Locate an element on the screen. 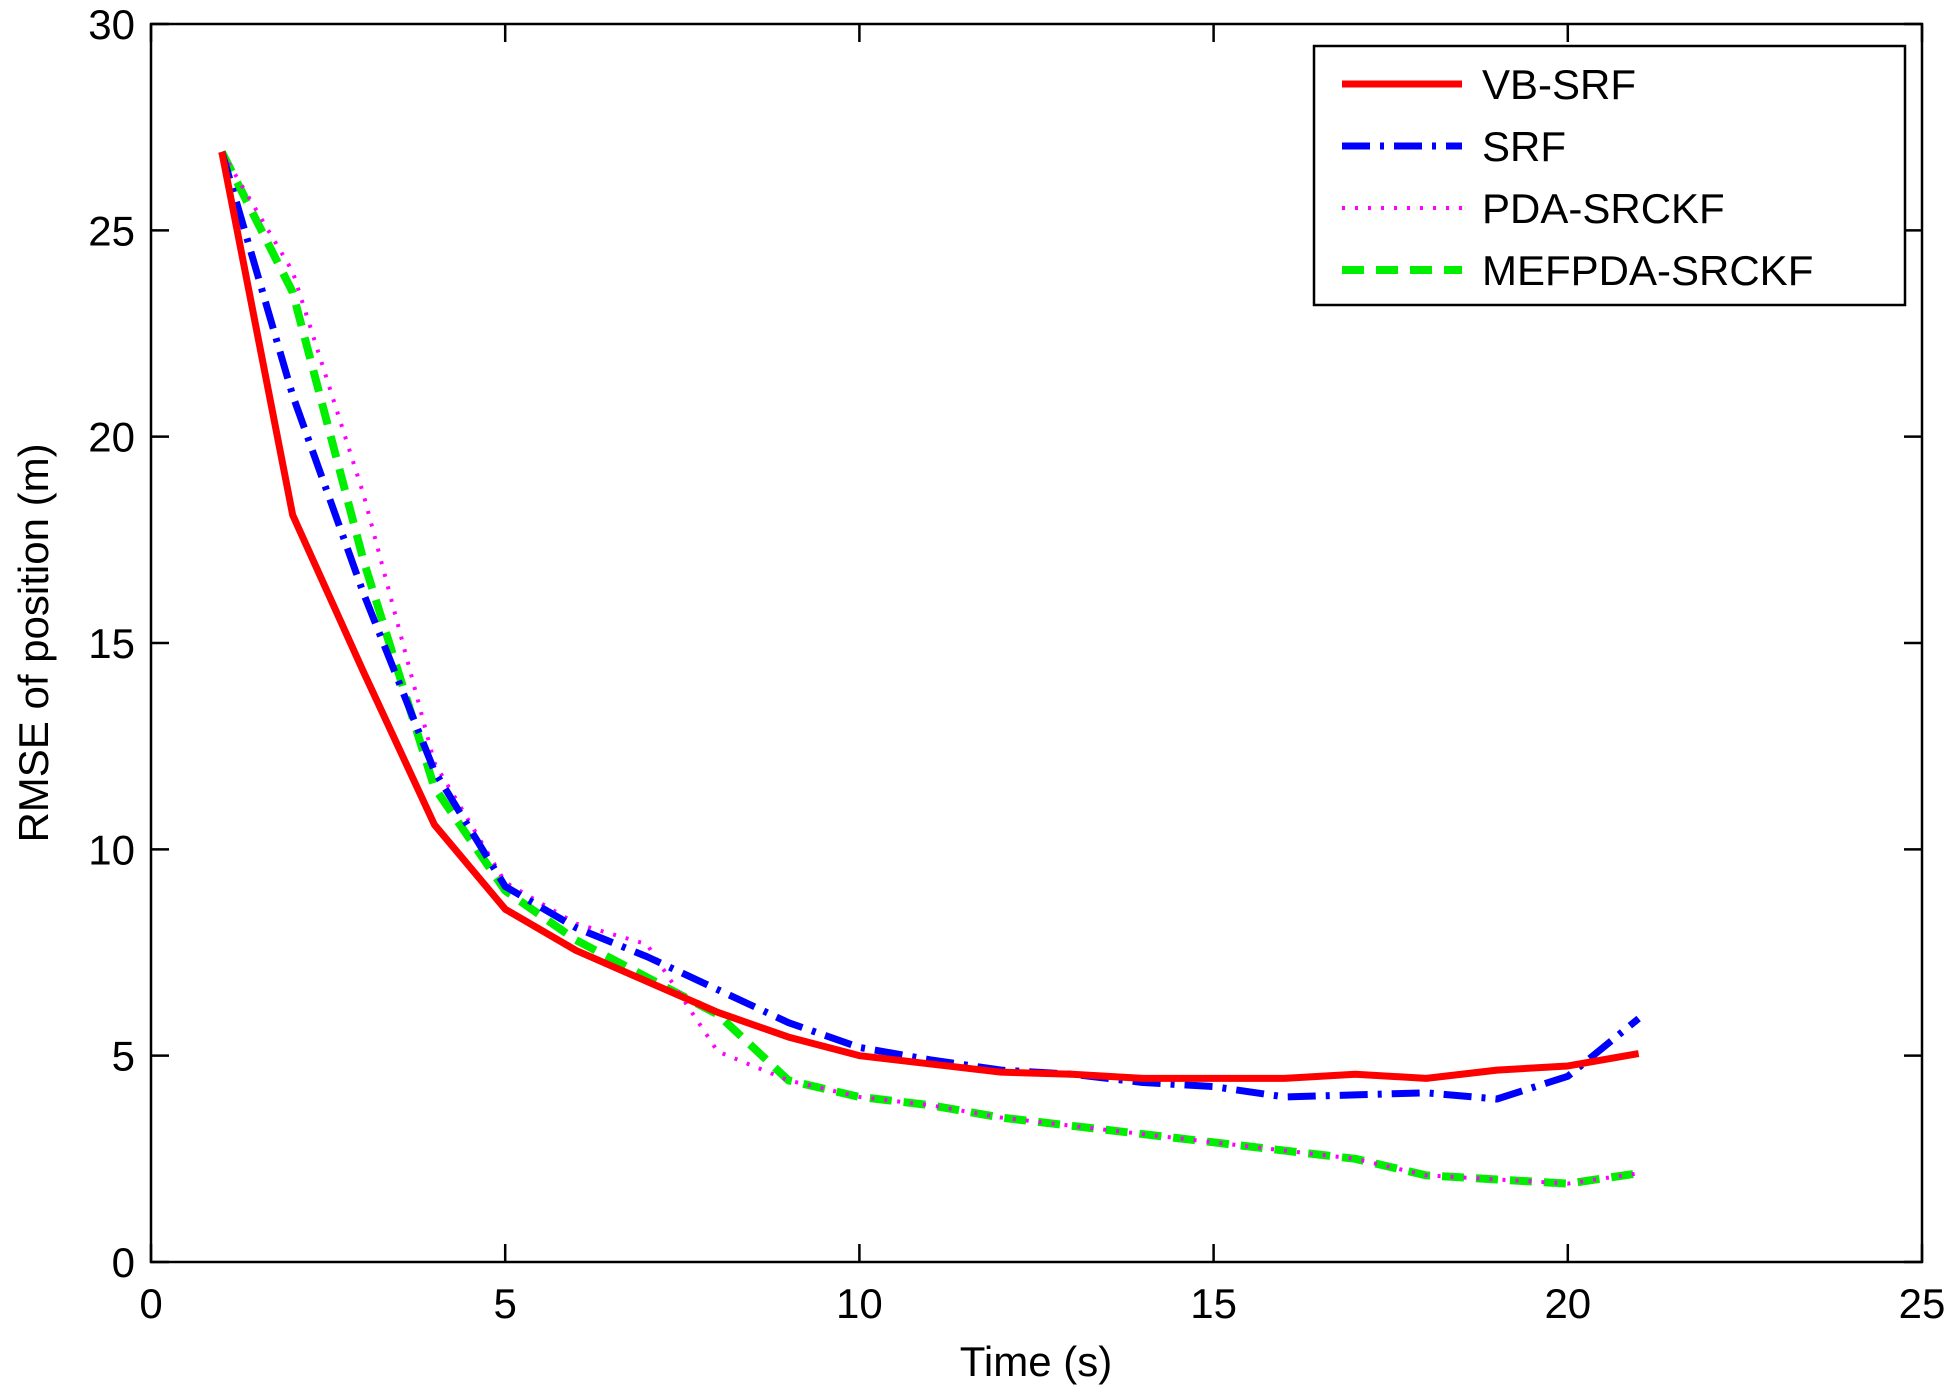 The height and width of the screenshot is (1397, 1953). x-tick-label: 25 is located at coordinates (1922, 1303).